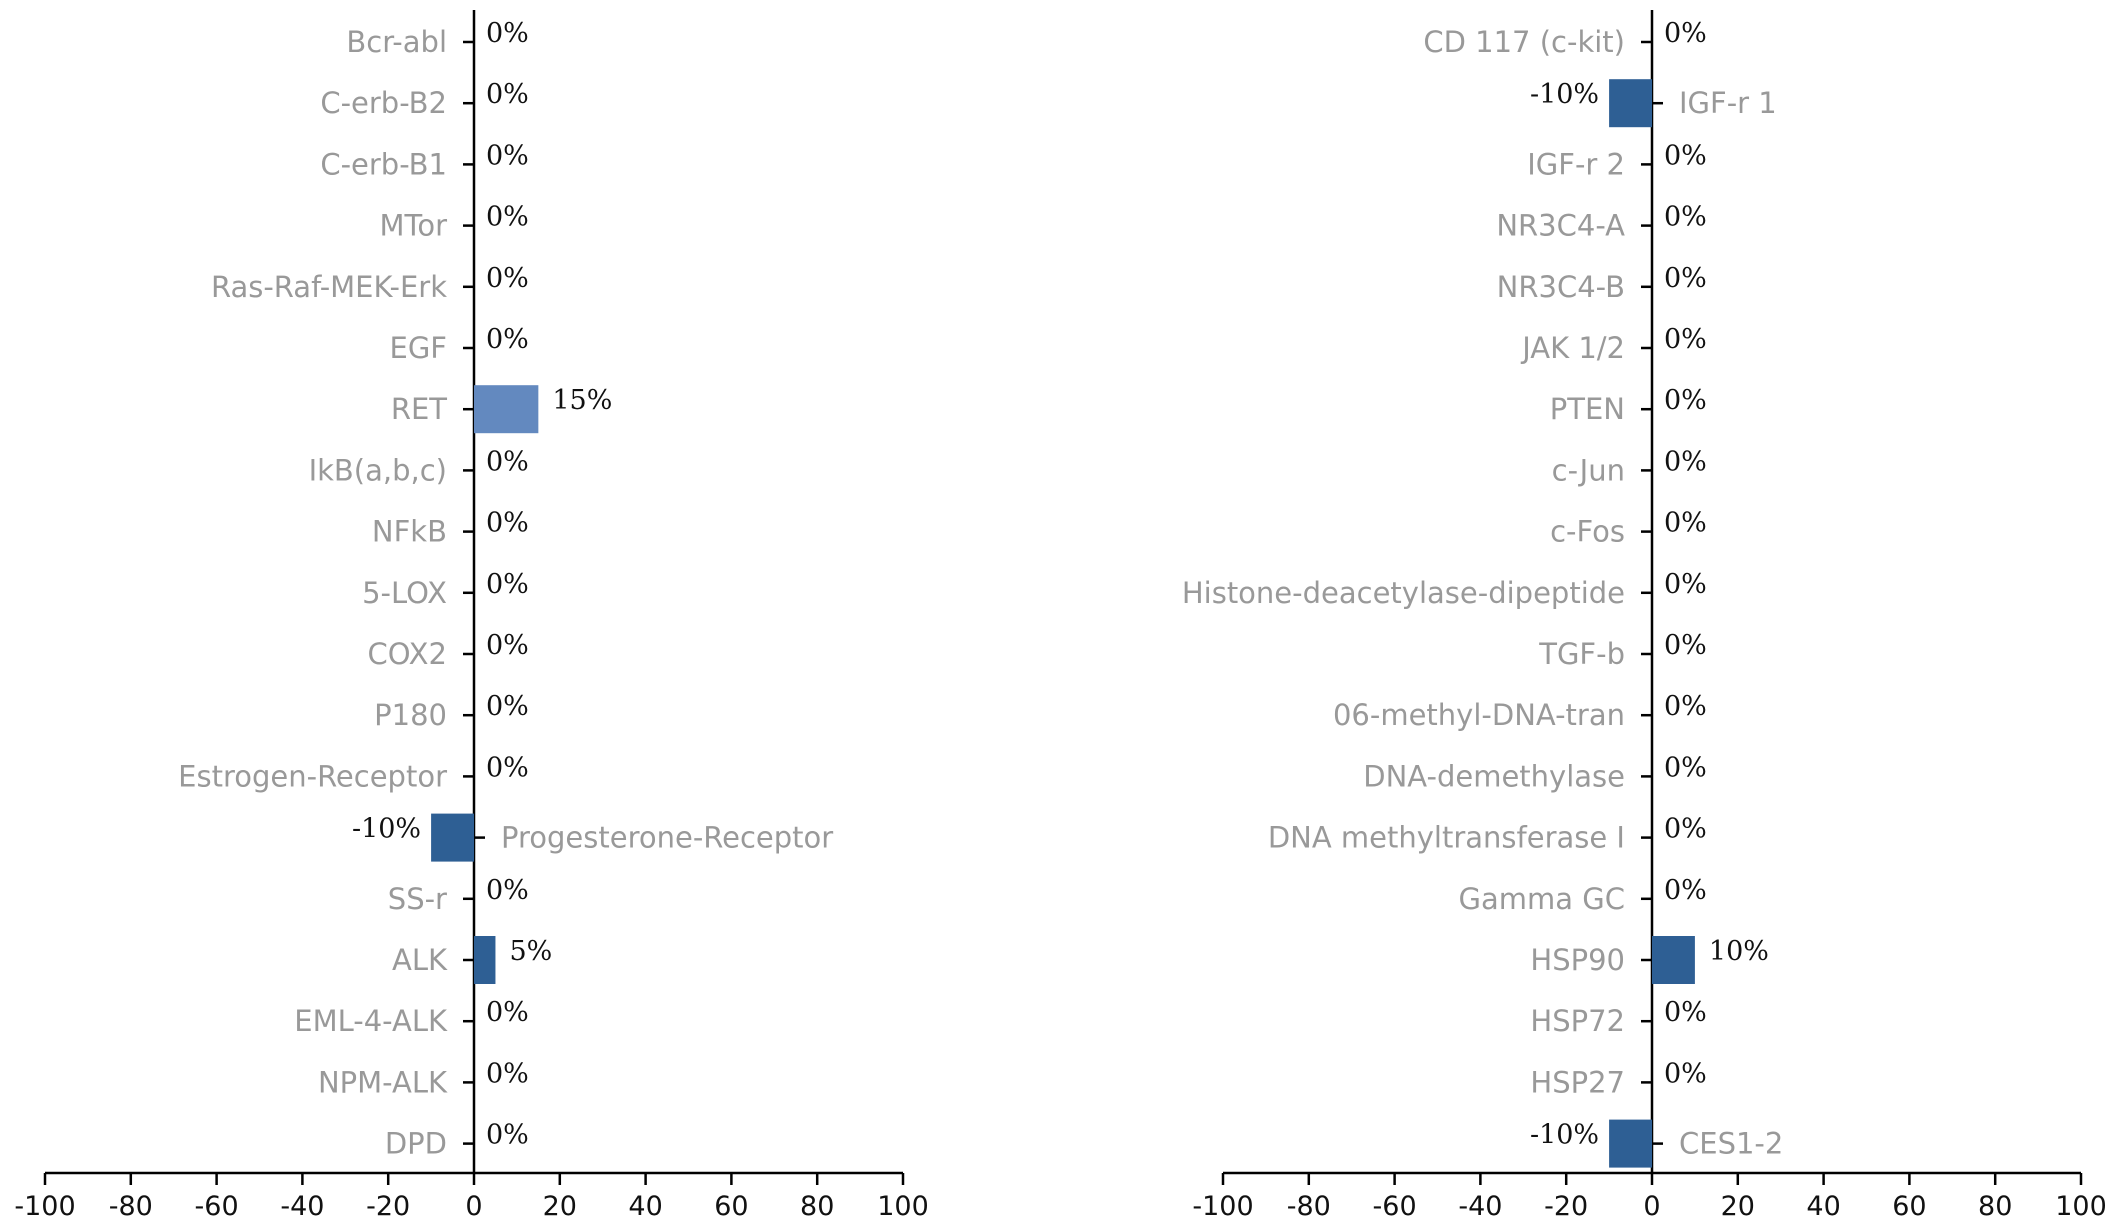 The width and height of the screenshot is (2116, 1224). Describe the element at coordinates (1542, 899) in the screenshot. I see `category-label: Gamma GC` at that location.